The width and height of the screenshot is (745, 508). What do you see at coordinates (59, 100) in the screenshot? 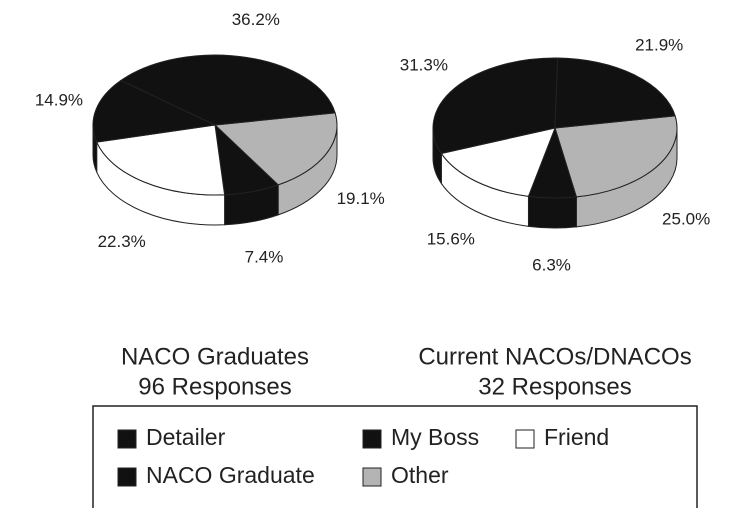
I see `value-label: 14.9%` at bounding box center [59, 100].